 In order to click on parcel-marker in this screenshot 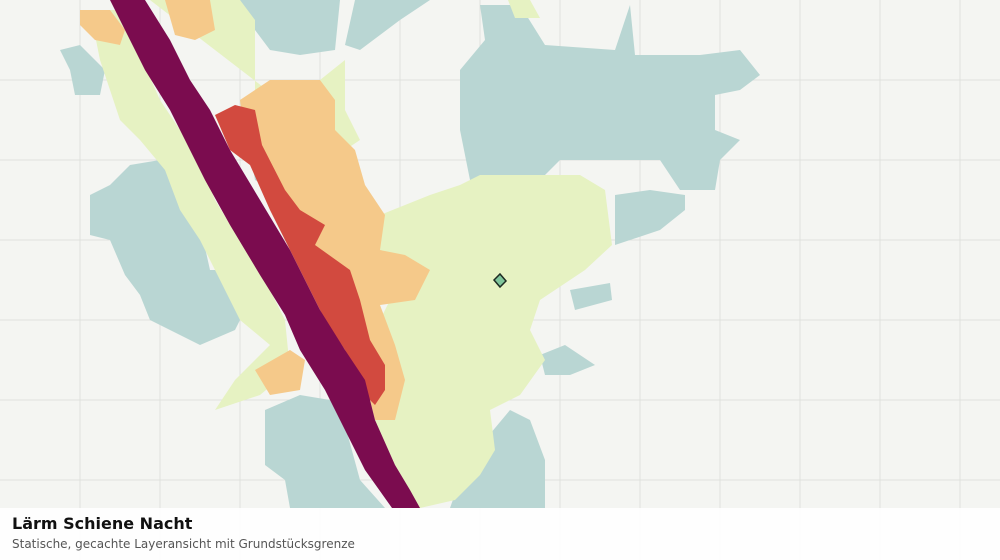, I will do `click(500, 280)`.